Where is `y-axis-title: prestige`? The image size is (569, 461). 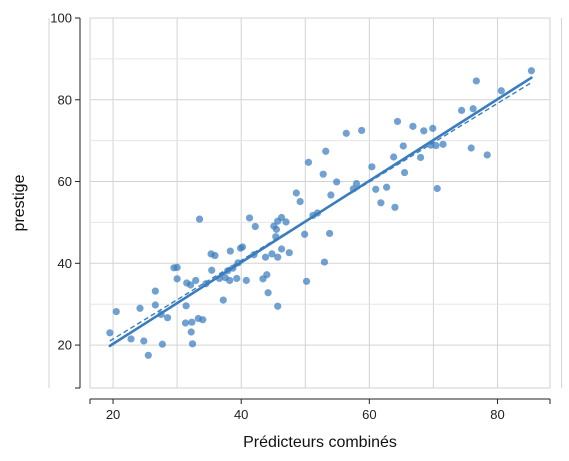
y-axis-title: prestige is located at coordinates (19, 202).